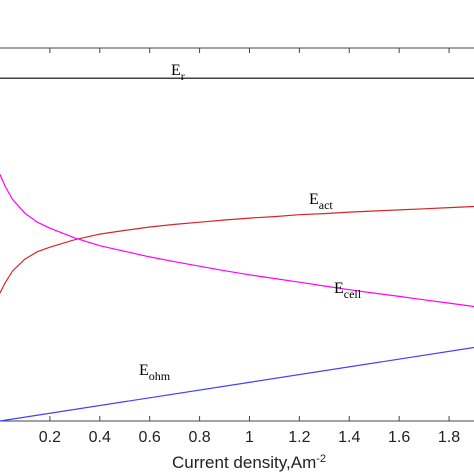  I want to click on x-tick-label: 1.8, so click(449, 437).